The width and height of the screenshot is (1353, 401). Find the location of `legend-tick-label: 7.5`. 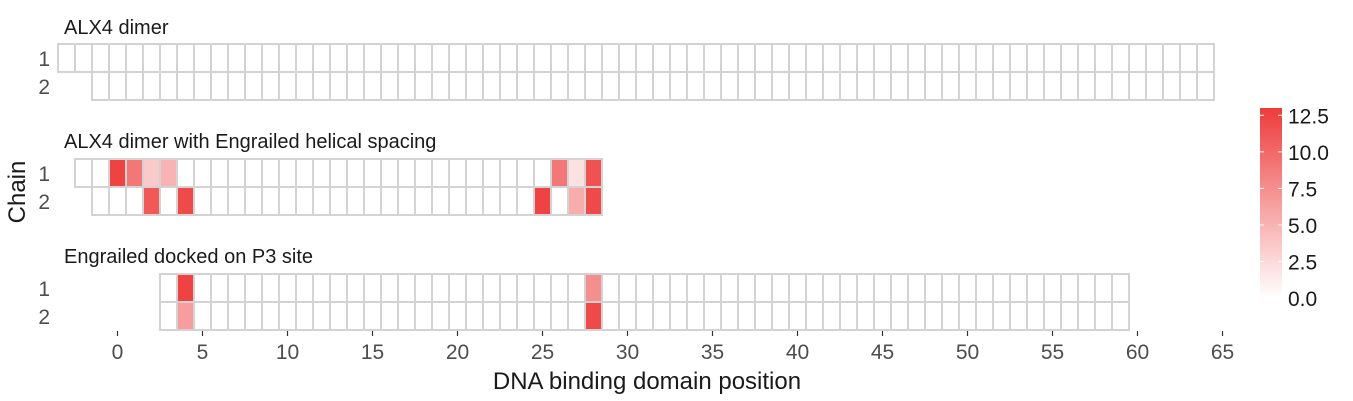

legend-tick-label: 7.5 is located at coordinates (1302, 189).